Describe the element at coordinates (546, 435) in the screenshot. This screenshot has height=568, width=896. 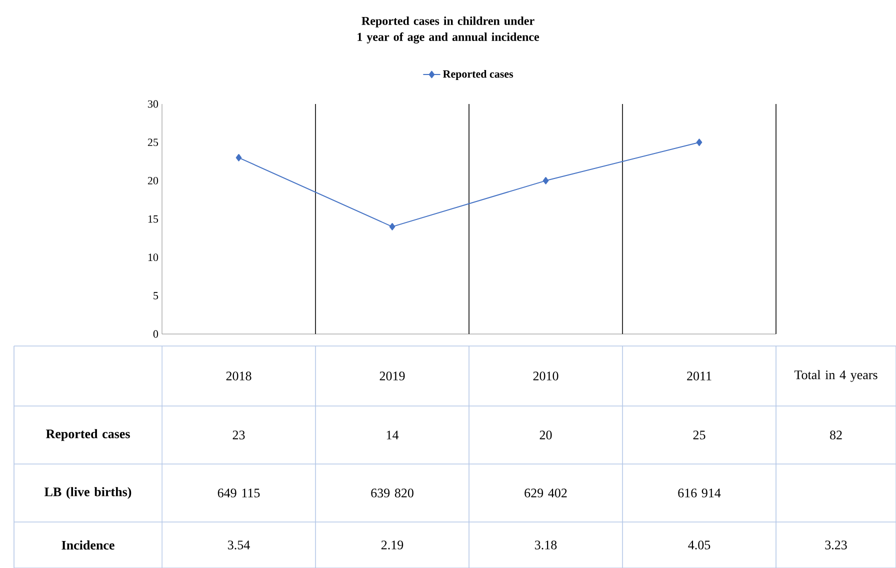
I see `data-label: 20` at that location.